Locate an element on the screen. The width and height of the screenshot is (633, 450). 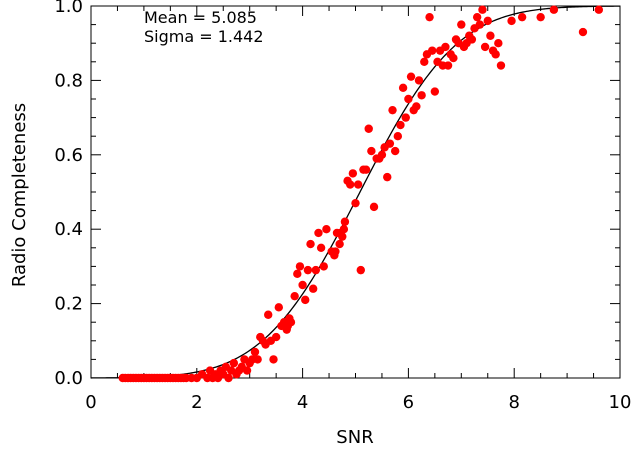
x-tick-label: 2 is located at coordinates (196, 402).